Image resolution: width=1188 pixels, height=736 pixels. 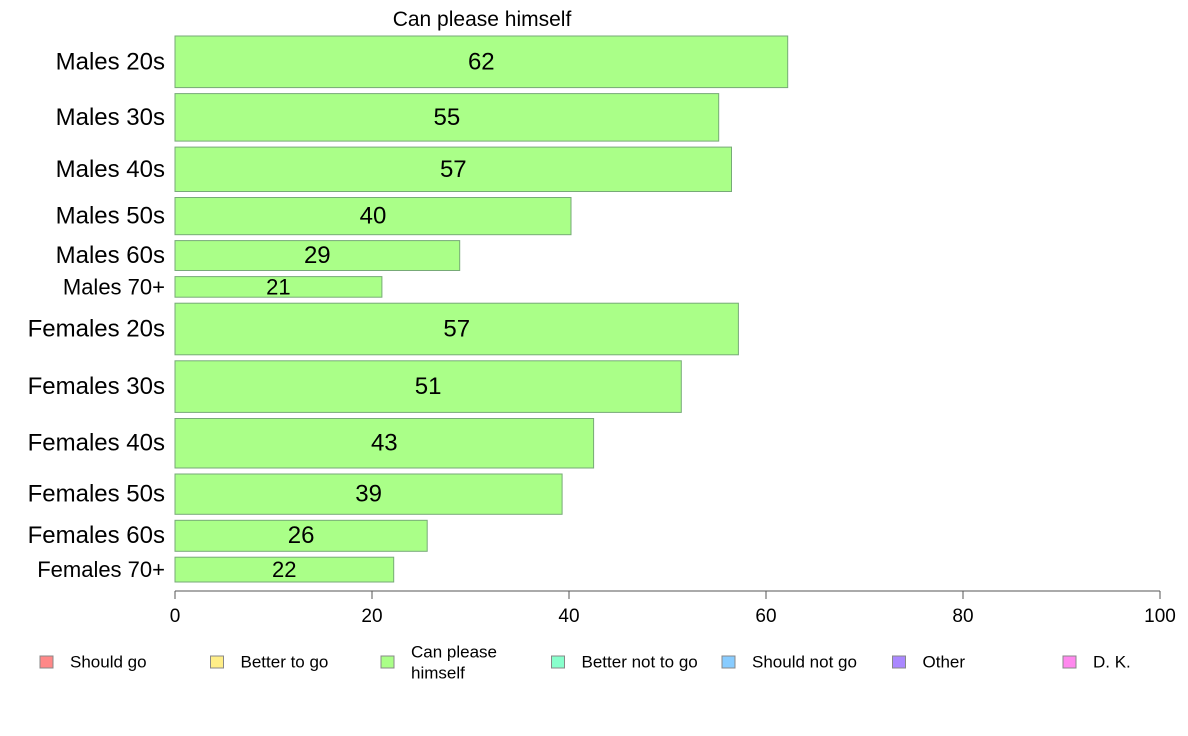 I want to click on category-label: Females 60s, so click(x=96, y=535).